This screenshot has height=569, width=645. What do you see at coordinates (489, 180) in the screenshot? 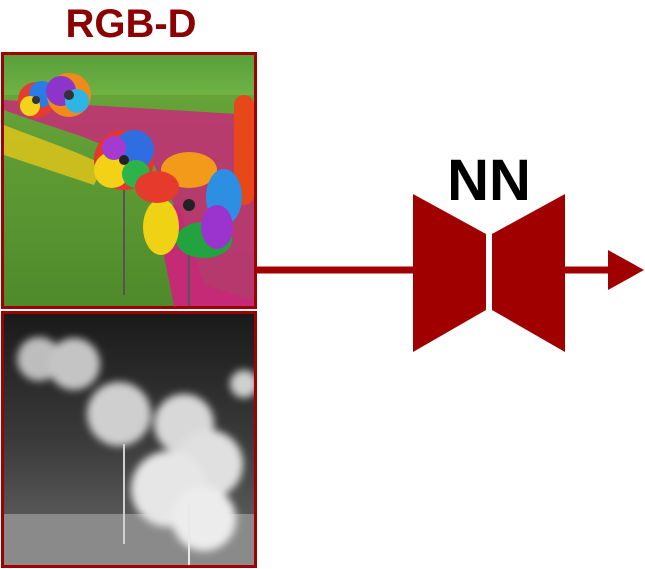
I see `network-label: NN` at bounding box center [489, 180].